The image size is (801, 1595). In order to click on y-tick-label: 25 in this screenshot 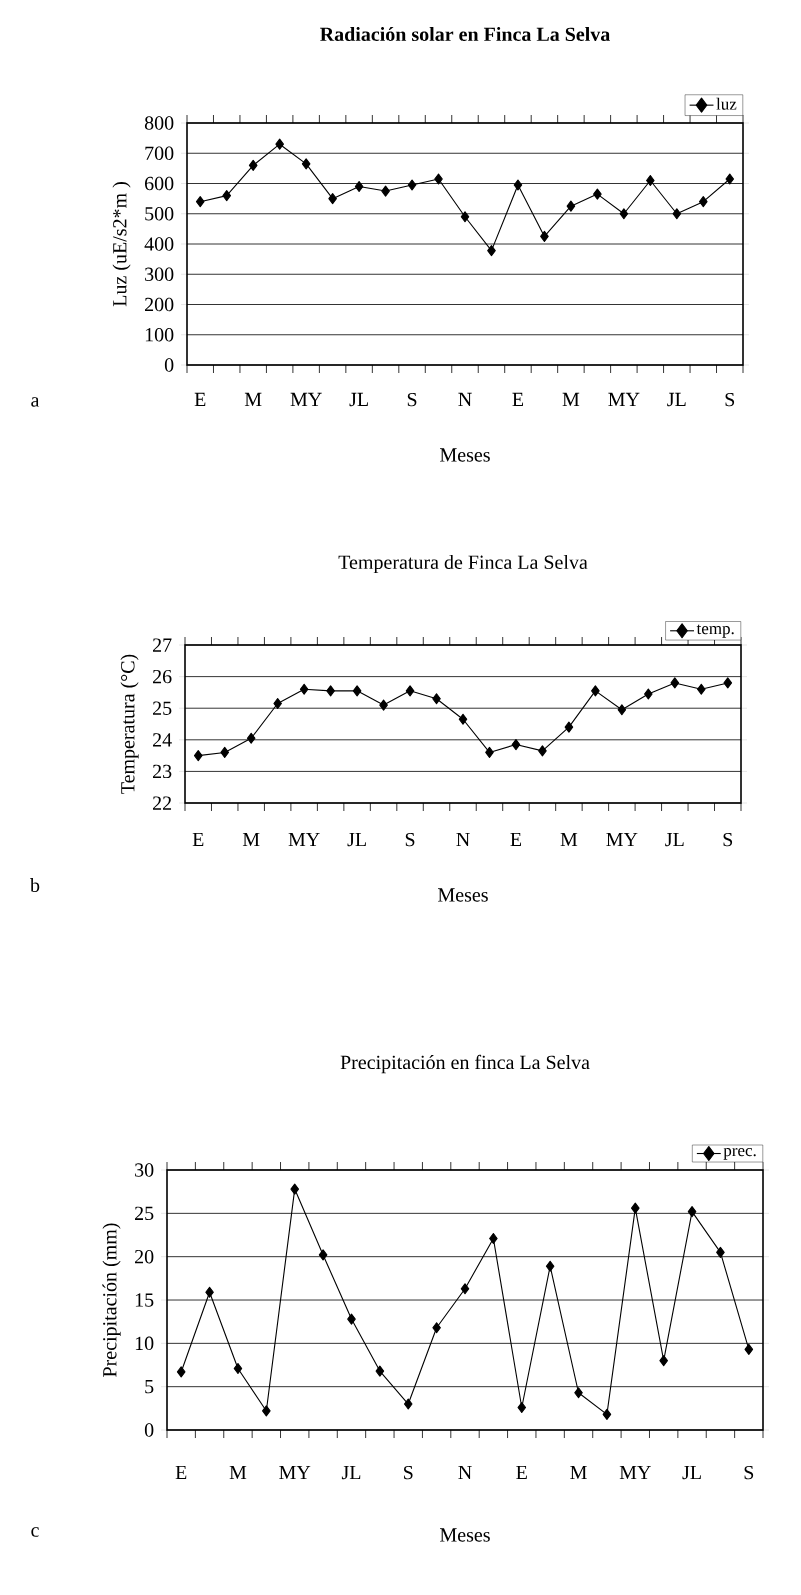, I will do `click(162, 708)`.